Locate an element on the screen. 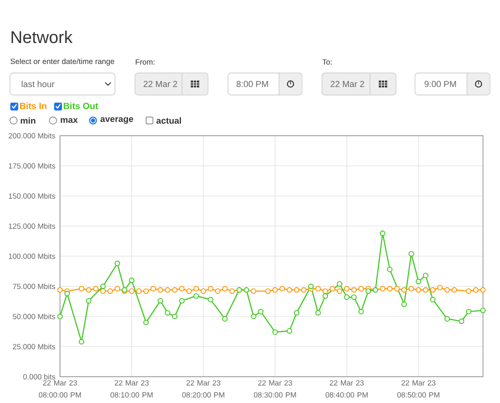  text: min is located at coordinates (28, 120).